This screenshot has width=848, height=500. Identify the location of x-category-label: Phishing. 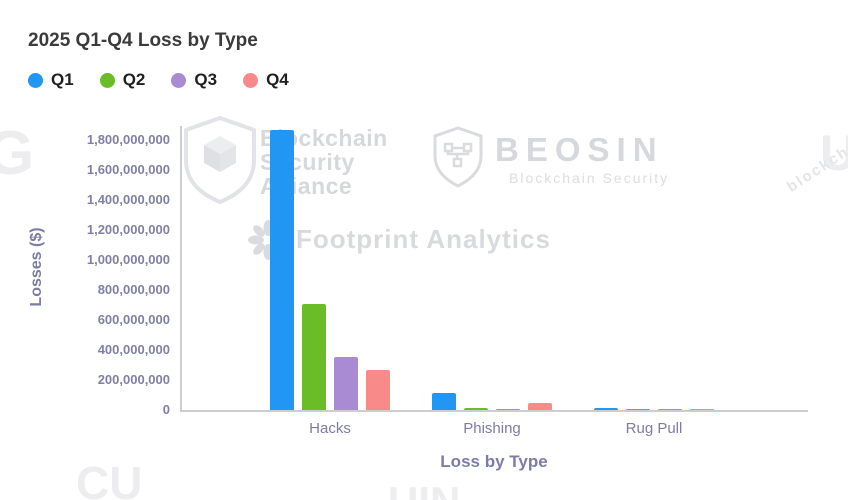
(492, 428).